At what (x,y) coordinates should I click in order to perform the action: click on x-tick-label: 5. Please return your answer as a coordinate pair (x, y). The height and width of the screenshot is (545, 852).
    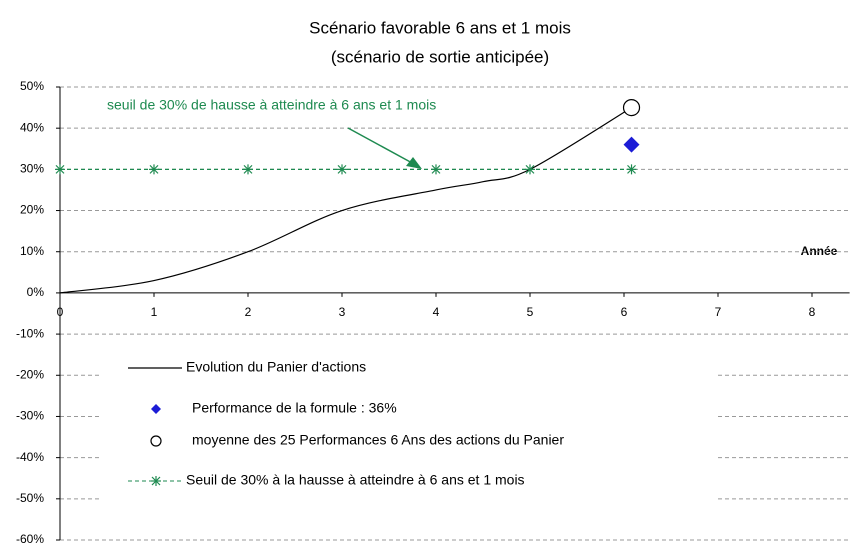
    Looking at the image, I should click on (530, 312).